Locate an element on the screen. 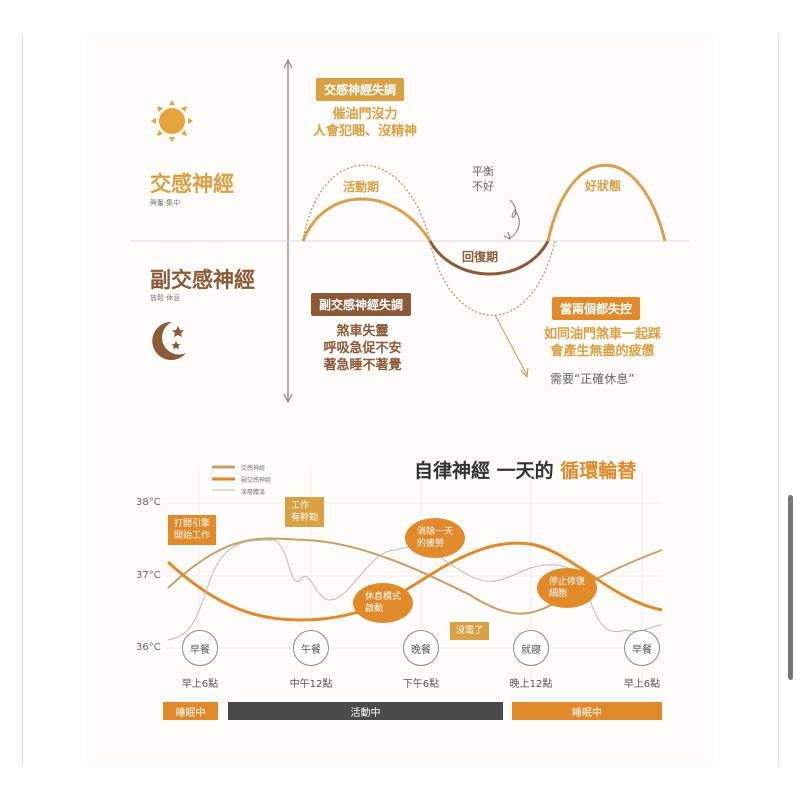  chart-title: 自律神經 一天的 循環輪替 is located at coordinates (525, 469).